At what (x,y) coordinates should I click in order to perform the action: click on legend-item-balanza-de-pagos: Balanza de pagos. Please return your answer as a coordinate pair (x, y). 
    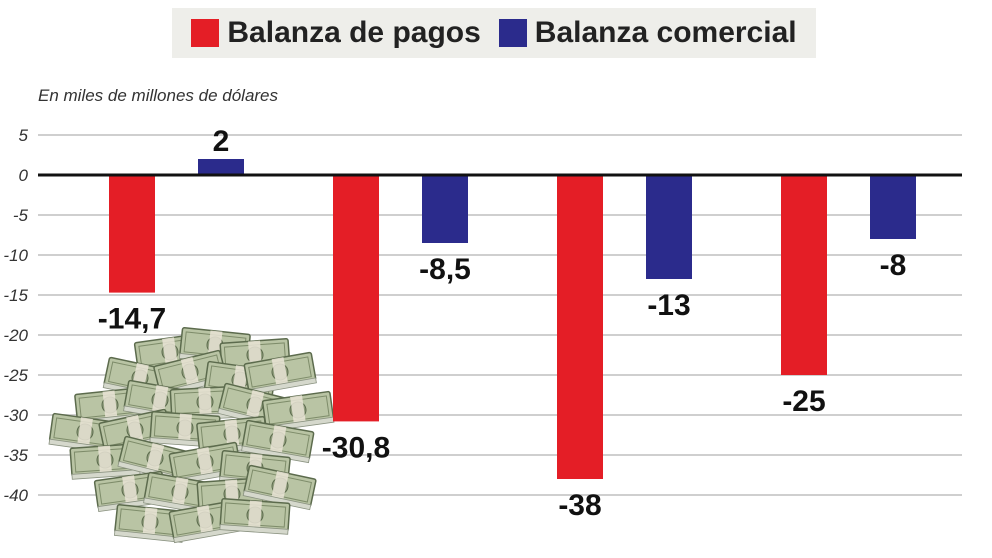
    Looking at the image, I should click on (336, 33).